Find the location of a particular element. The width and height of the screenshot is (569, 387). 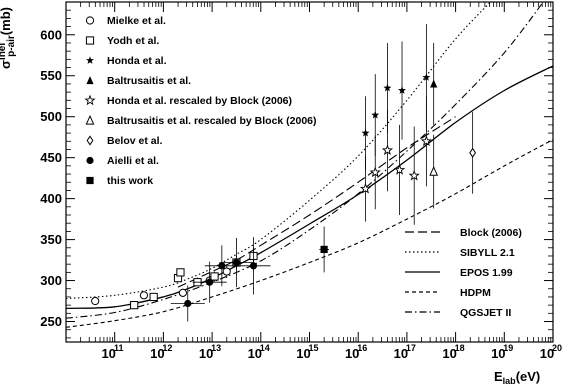

x-tick-exponent: 17 is located at coordinates (411, 348).